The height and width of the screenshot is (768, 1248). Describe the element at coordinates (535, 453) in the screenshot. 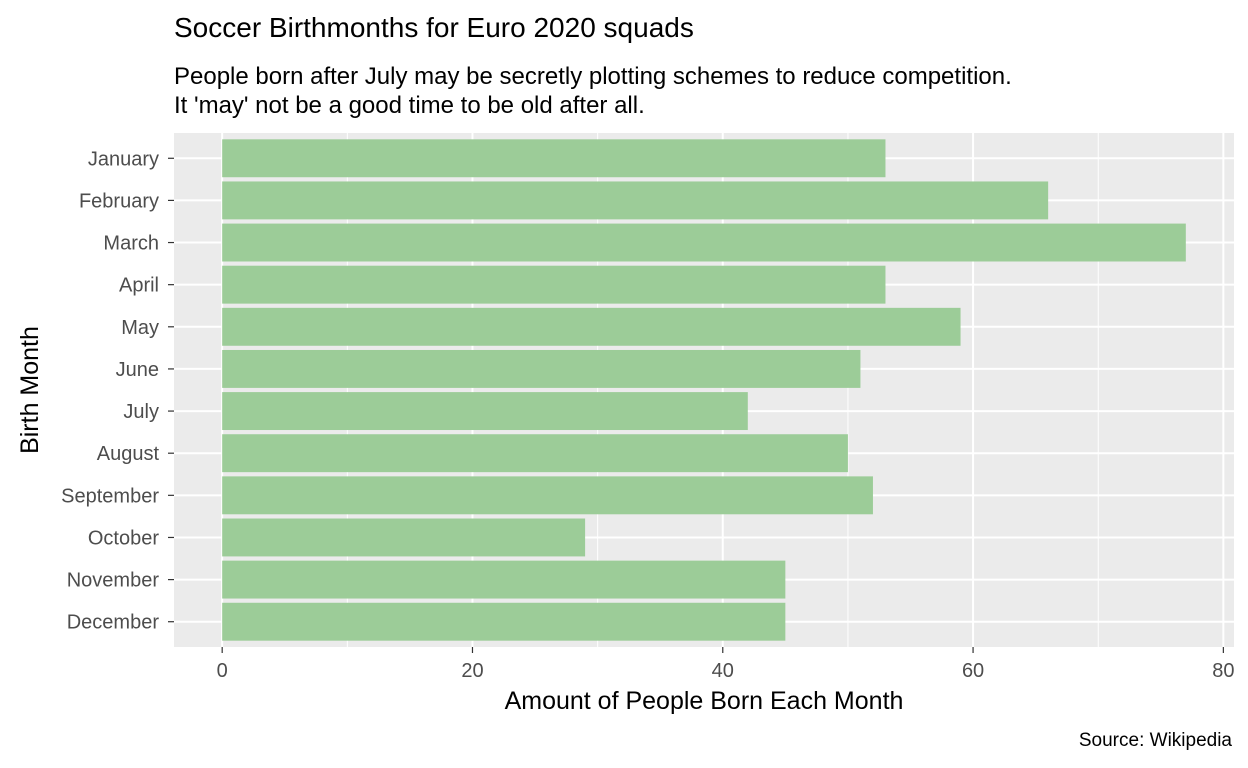

I see `bar-august` at that location.